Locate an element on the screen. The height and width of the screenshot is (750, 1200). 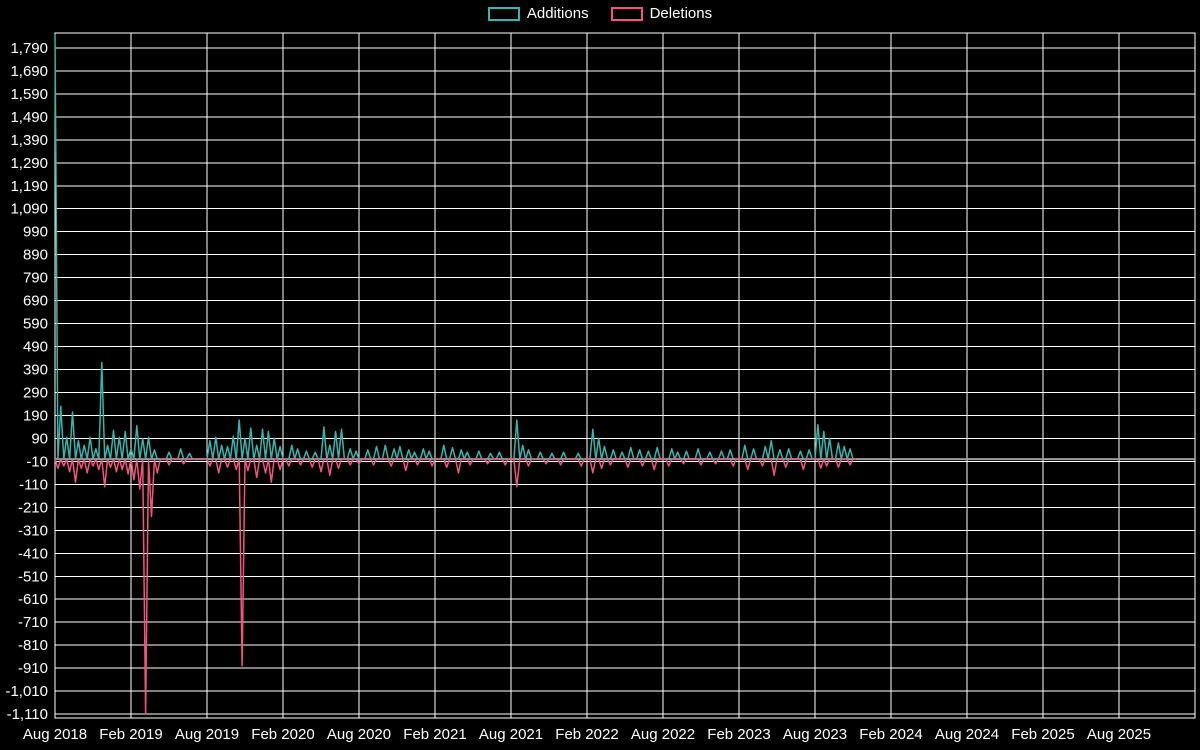
svg-text: -610 is located at coordinates (33, 599).